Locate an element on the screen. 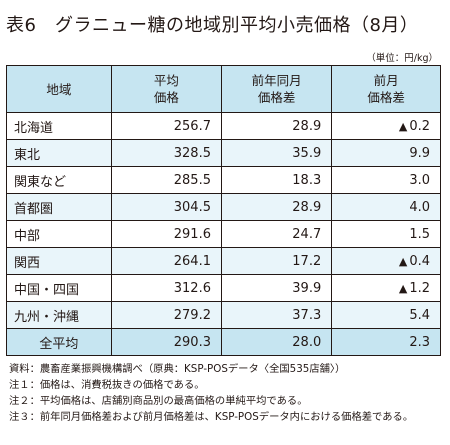  mom-diff-value: 1.5 is located at coordinates (419, 234).